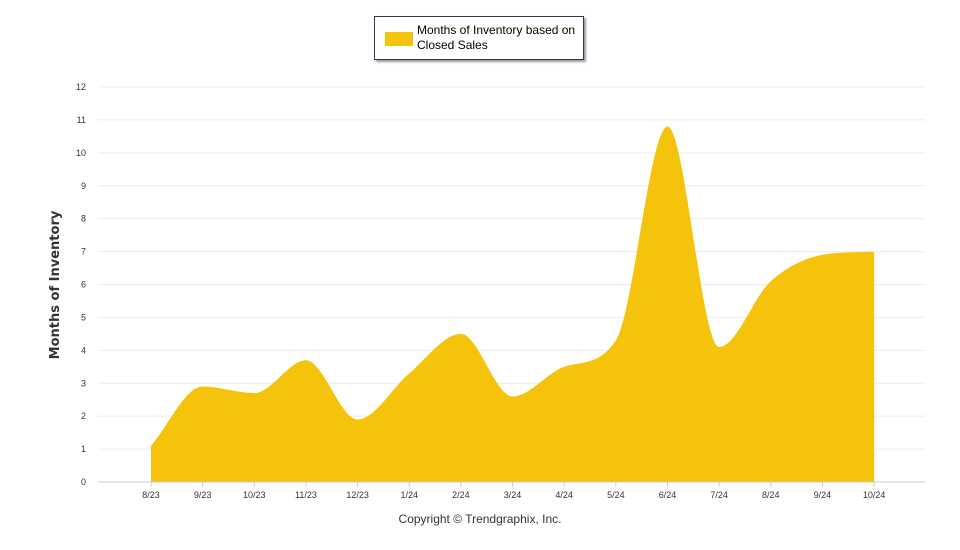 The width and height of the screenshot is (960, 550). I want to click on y-tick-label: 8, so click(83, 219).